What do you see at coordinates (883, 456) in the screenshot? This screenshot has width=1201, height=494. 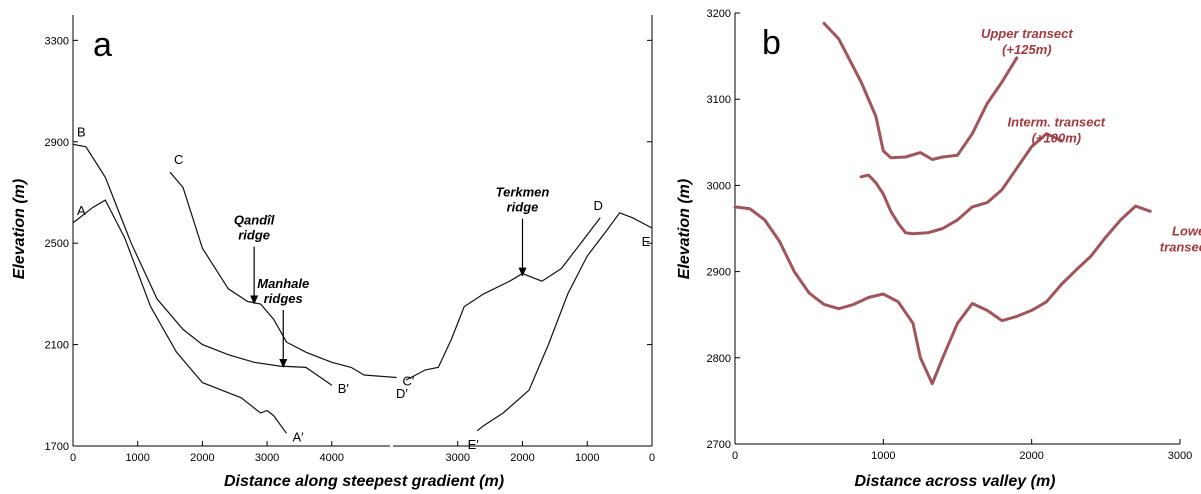 I see `panel-b-xtick-label: 1000` at bounding box center [883, 456].